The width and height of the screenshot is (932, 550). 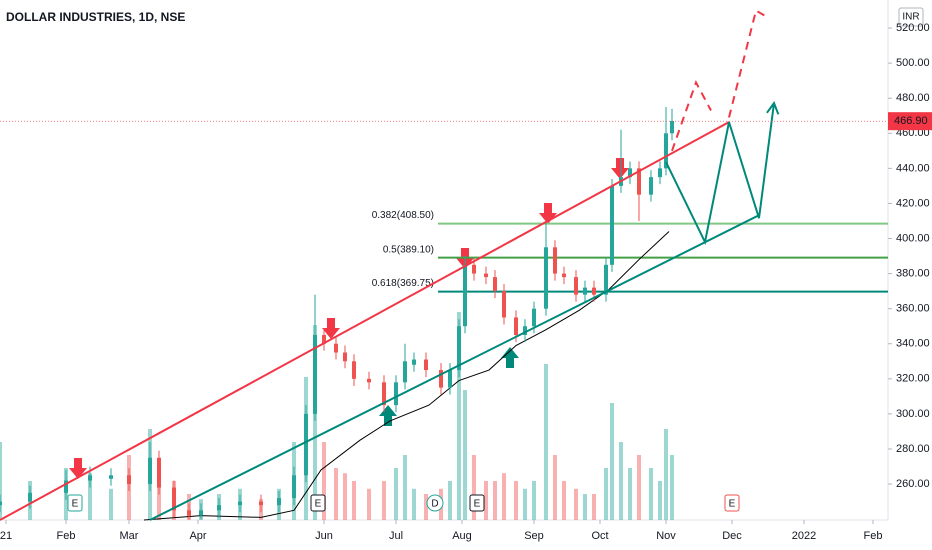 I want to click on x-tick-label: Aug, so click(x=462, y=536).